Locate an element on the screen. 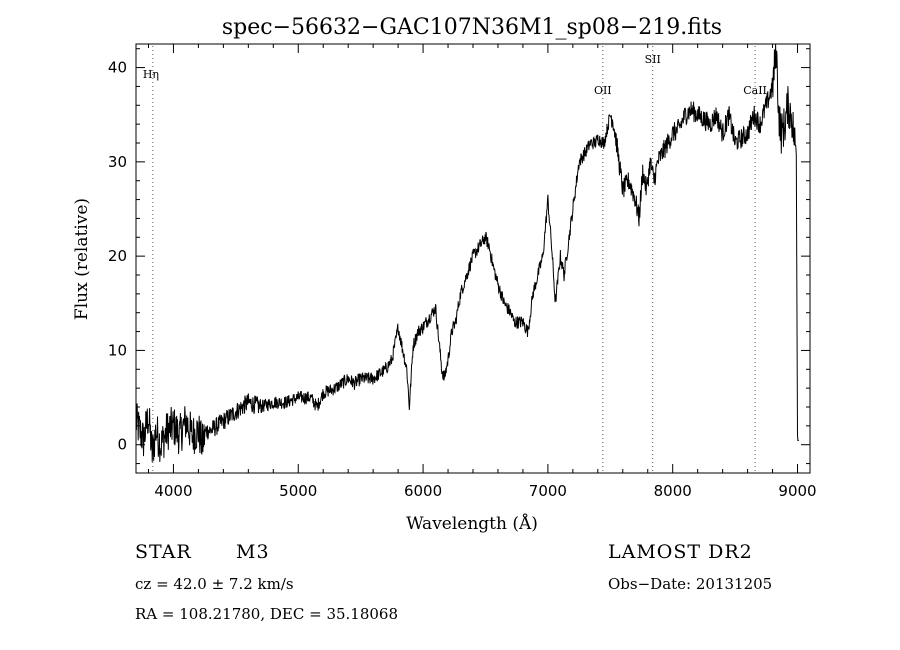 The width and height of the screenshot is (900, 650). cz-text: cz = 42.0 ± 7.2 km/s is located at coordinates (214, 584).